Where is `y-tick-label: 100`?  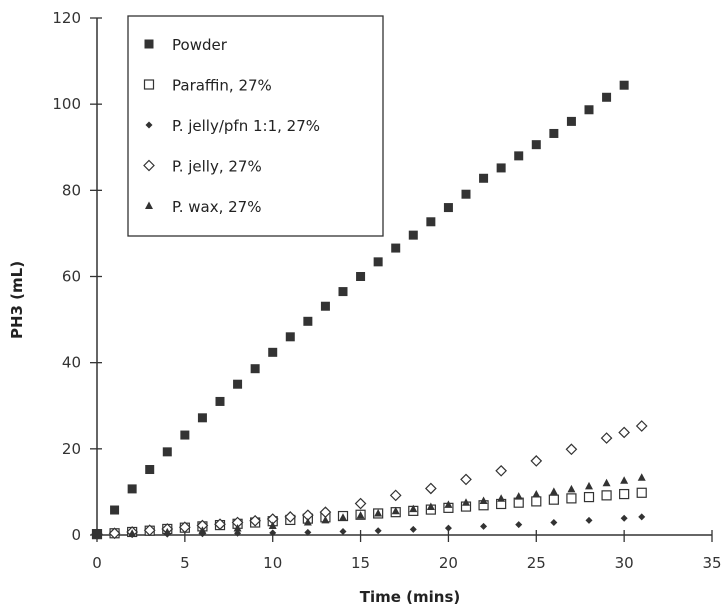 y-tick-label: 100 is located at coordinates (66, 104).